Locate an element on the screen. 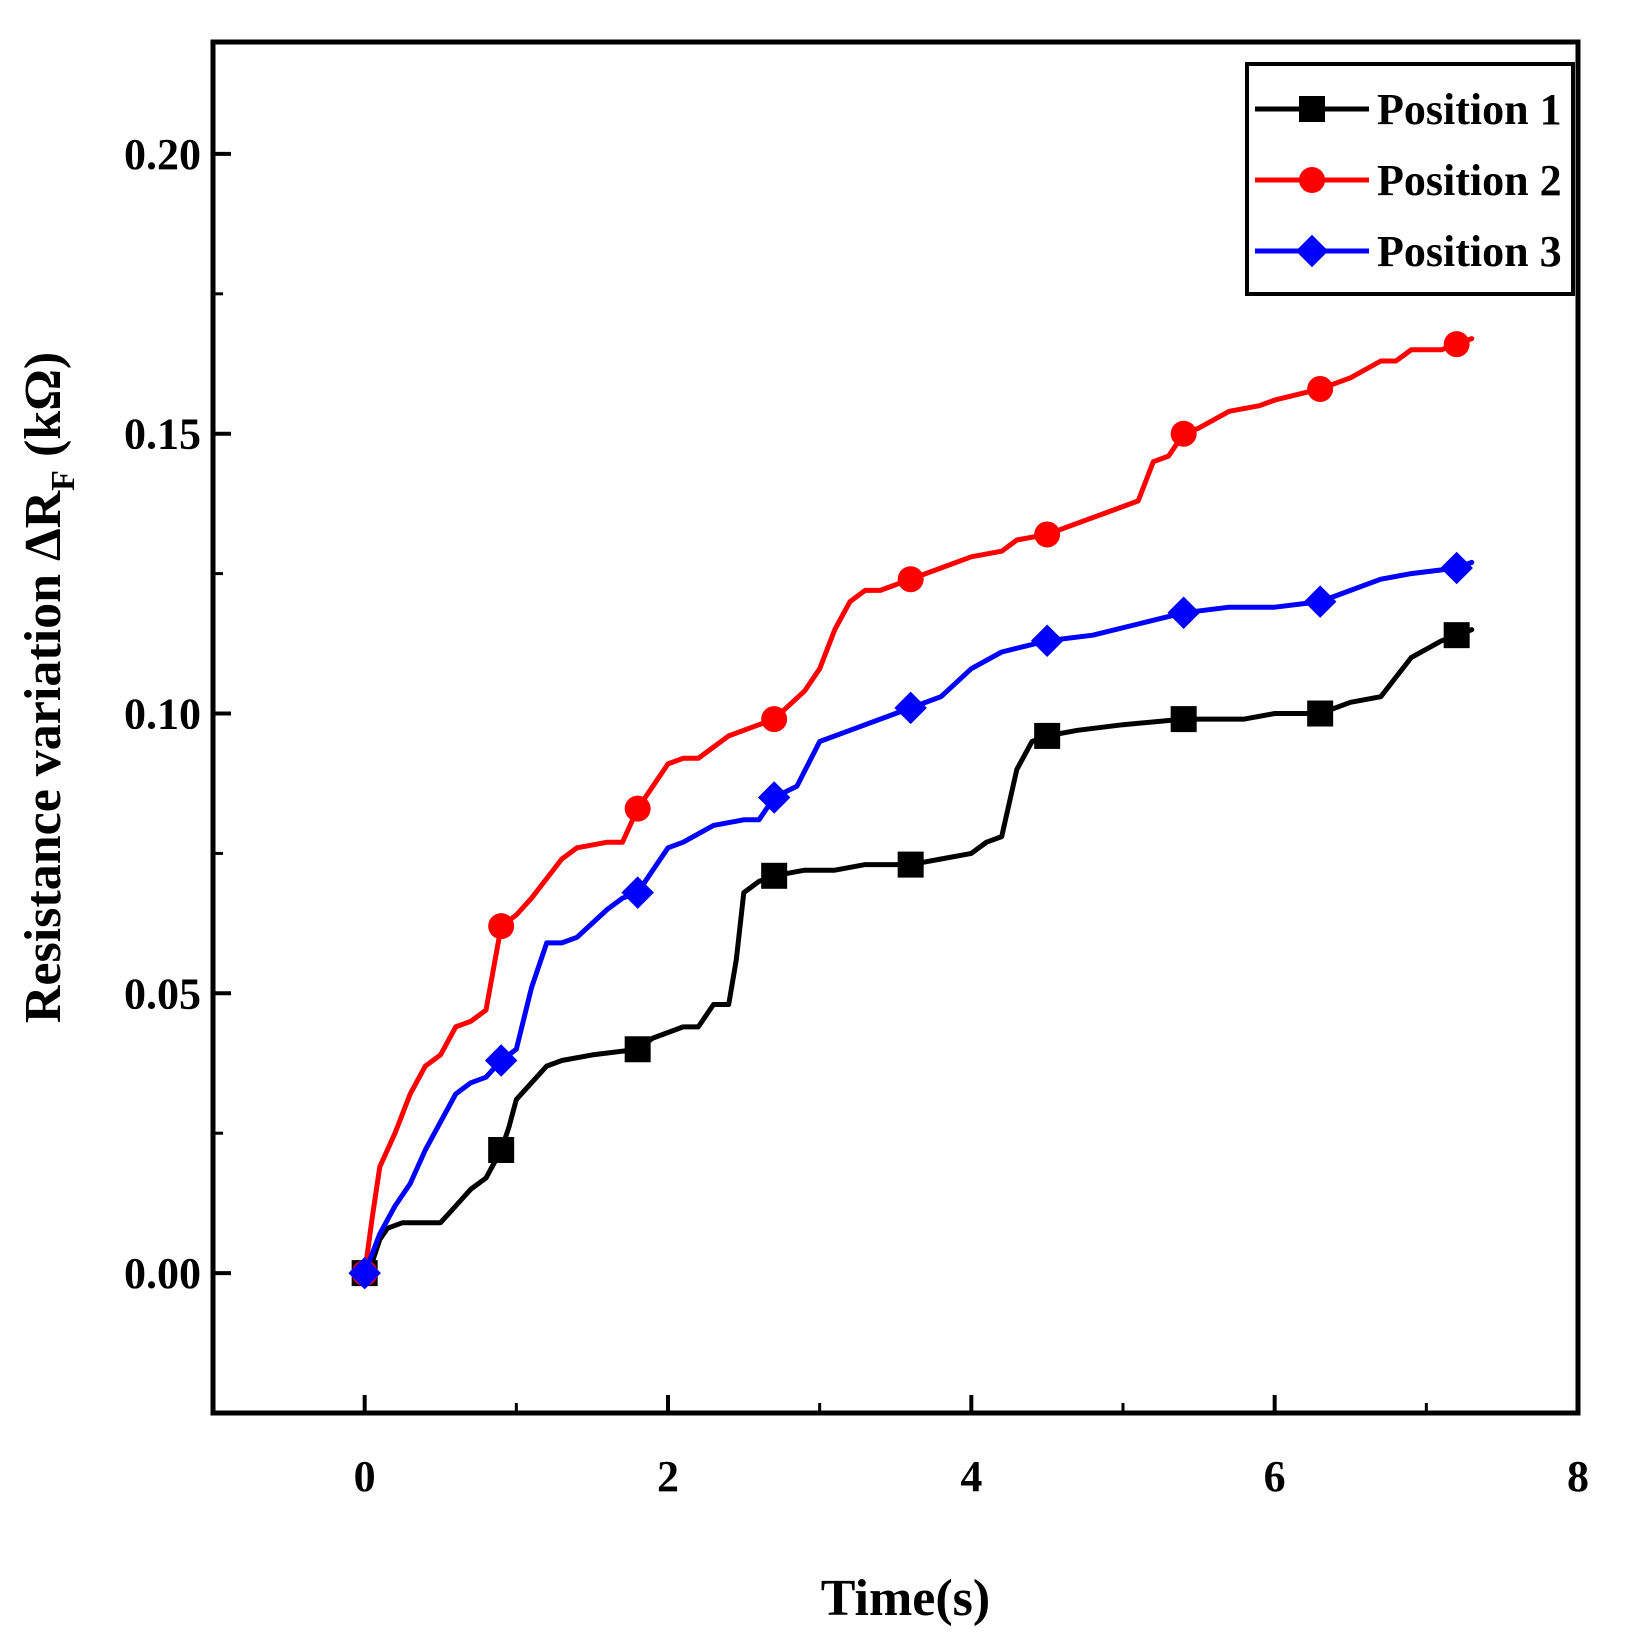 The width and height of the screenshot is (1630, 1637). y-axis-title-unit: (kΩ) is located at coordinates (43, 411).